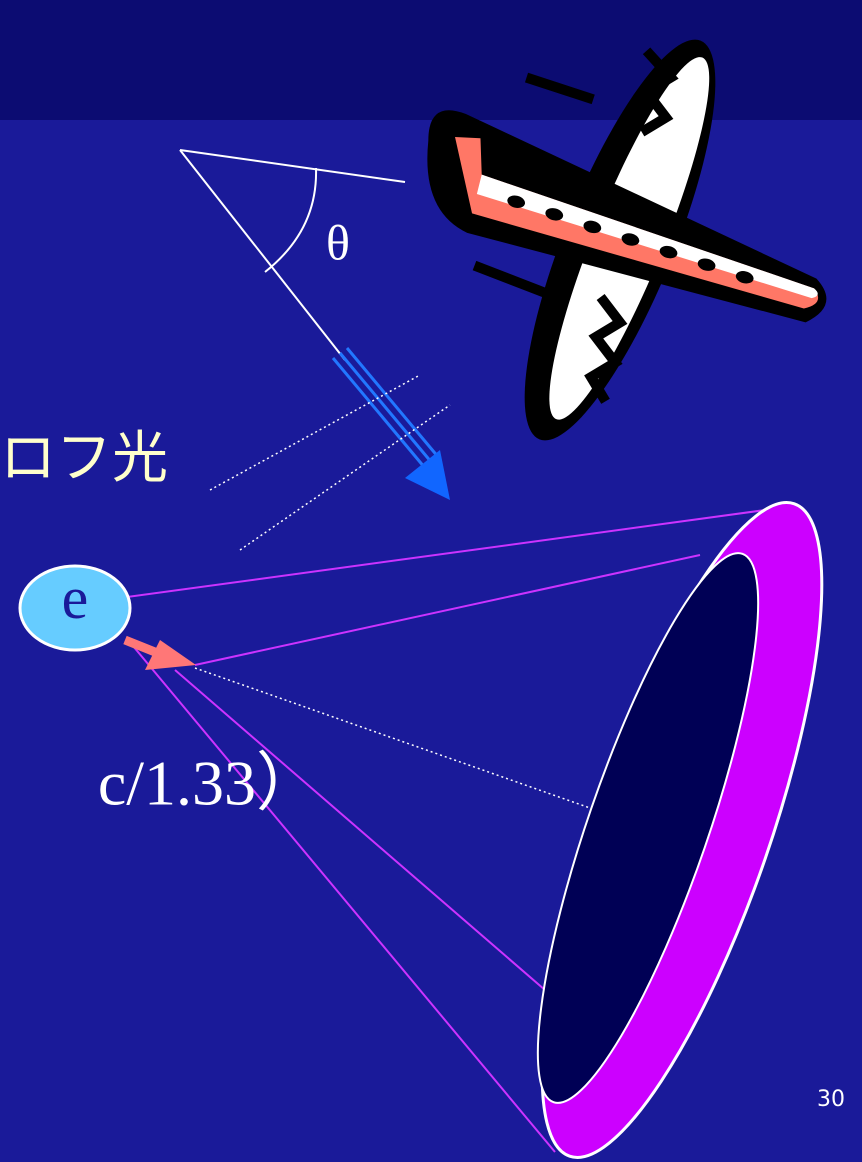 This screenshot has height=1162, width=862. Describe the element at coordinates (291, 220) in the screenshot. I see `angle-arc` at that location.